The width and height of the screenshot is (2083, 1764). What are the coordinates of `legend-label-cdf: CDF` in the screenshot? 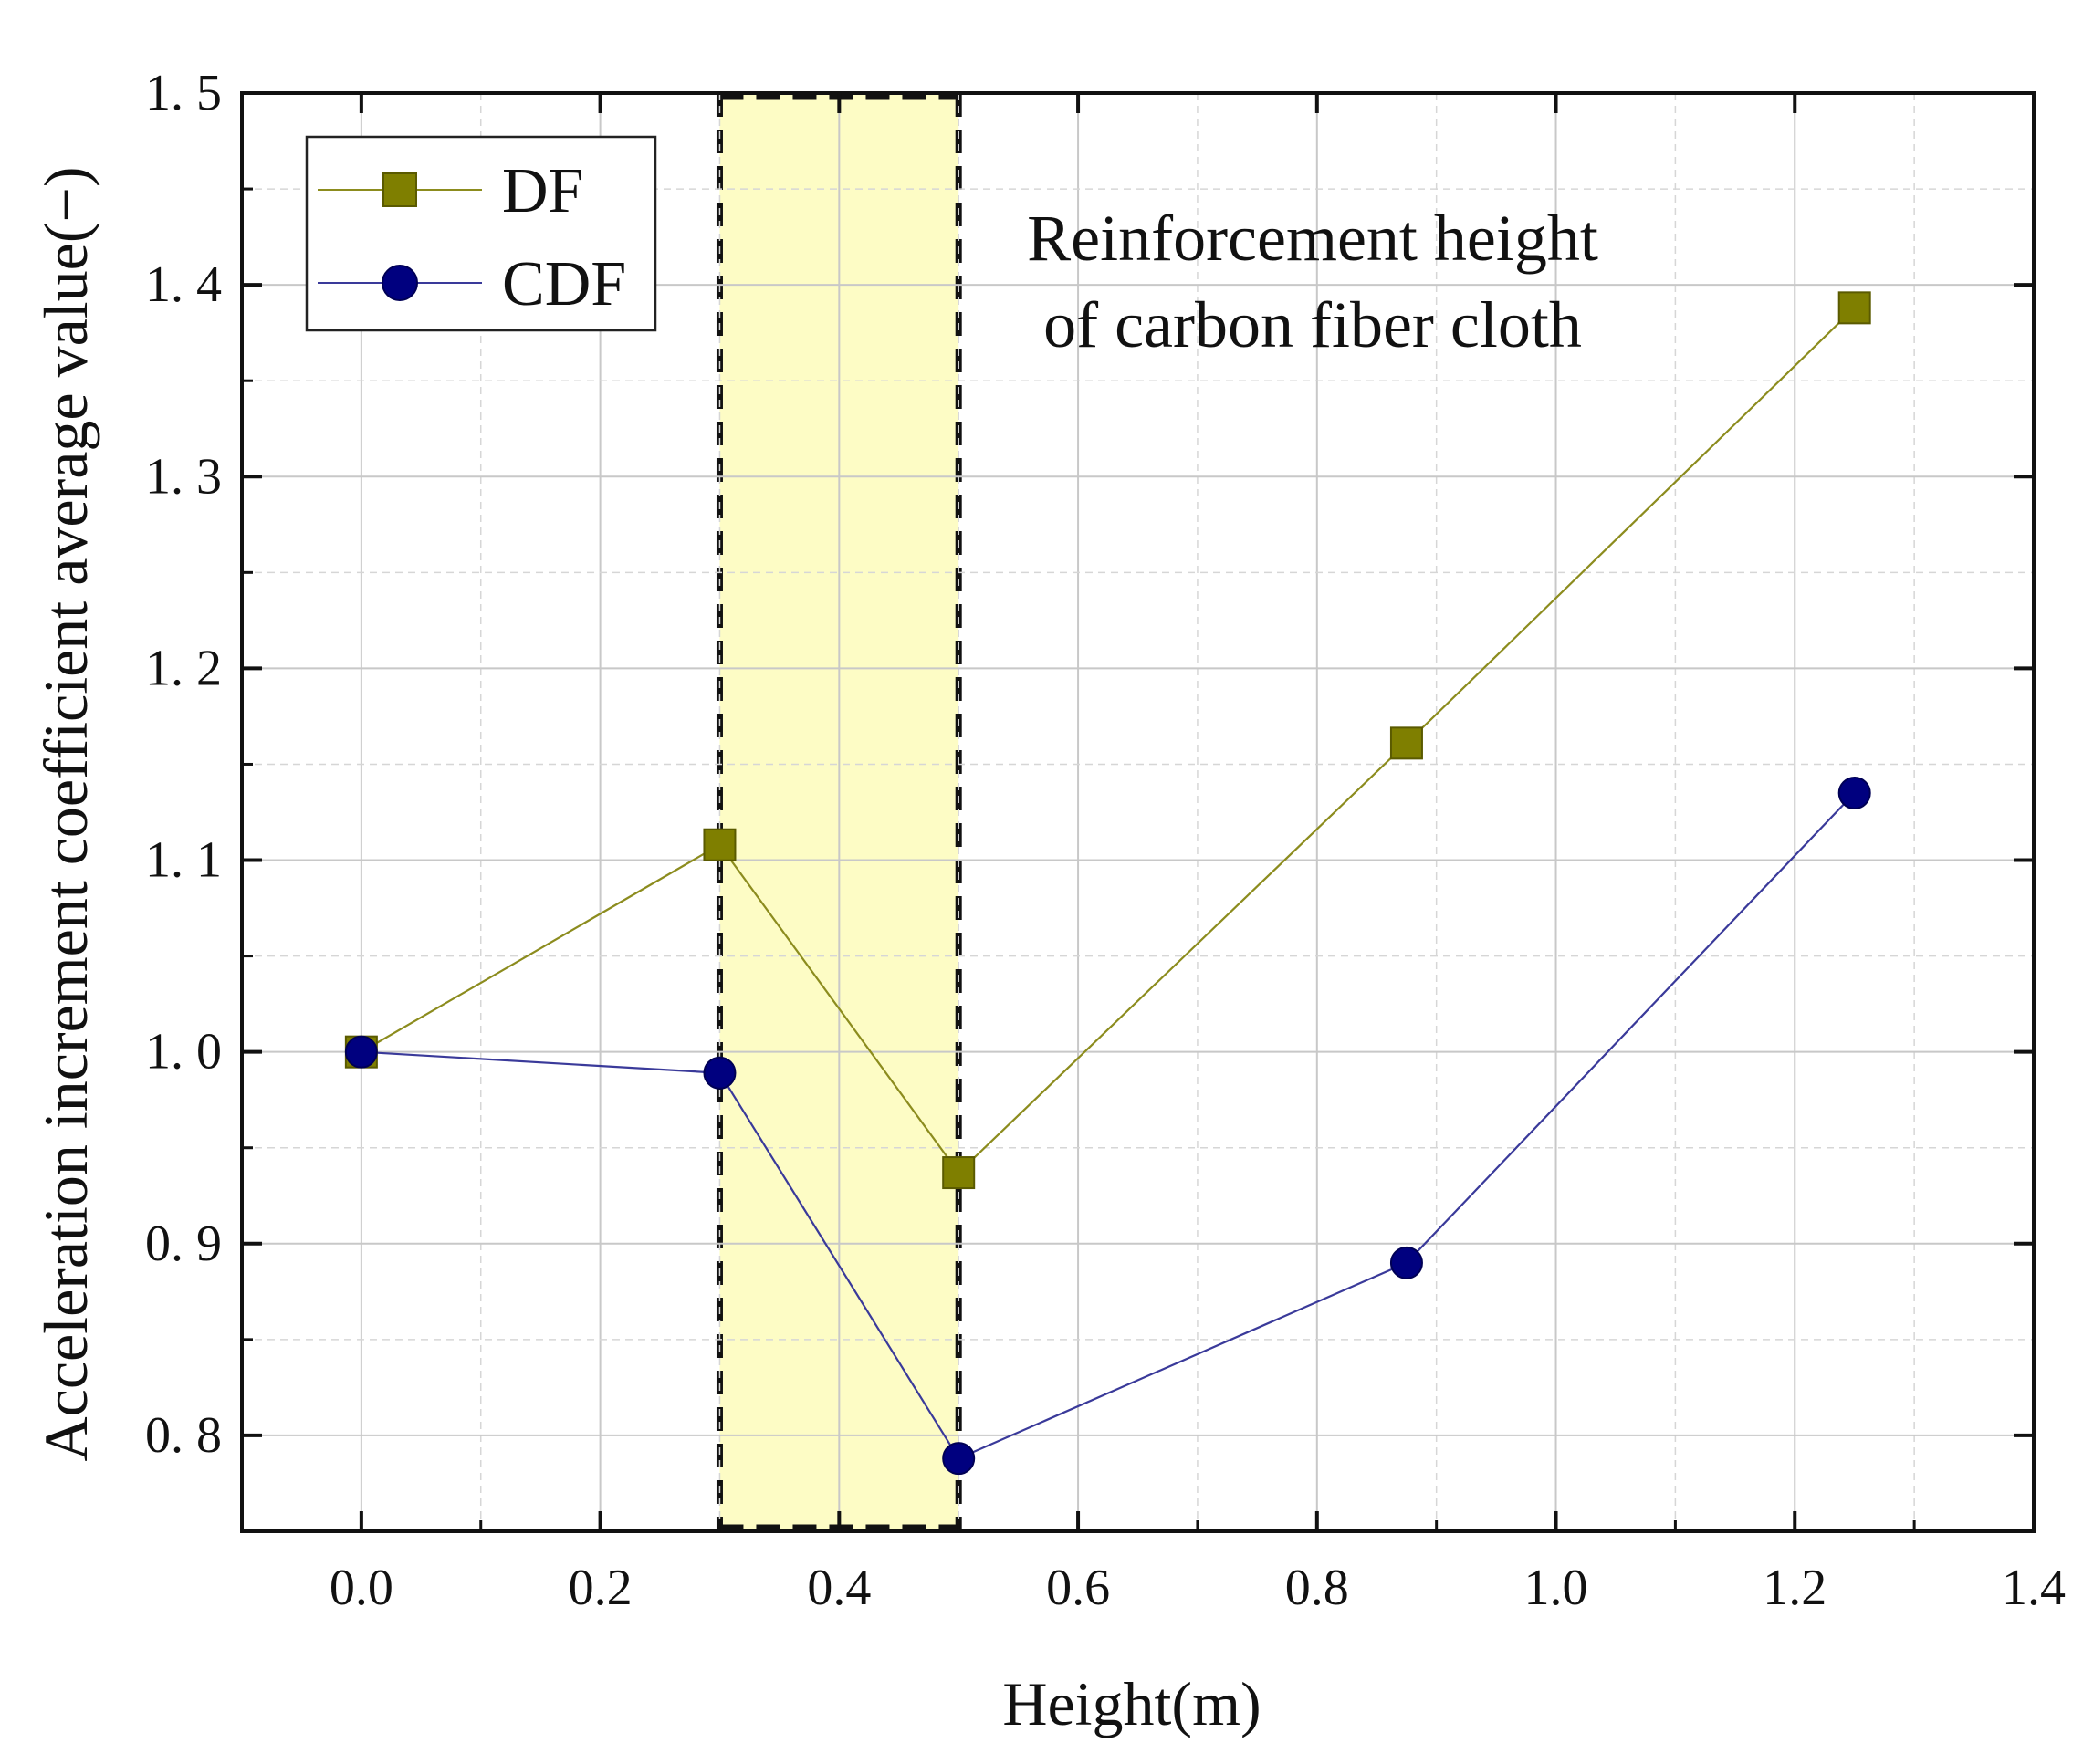 It's located at (564, 284).